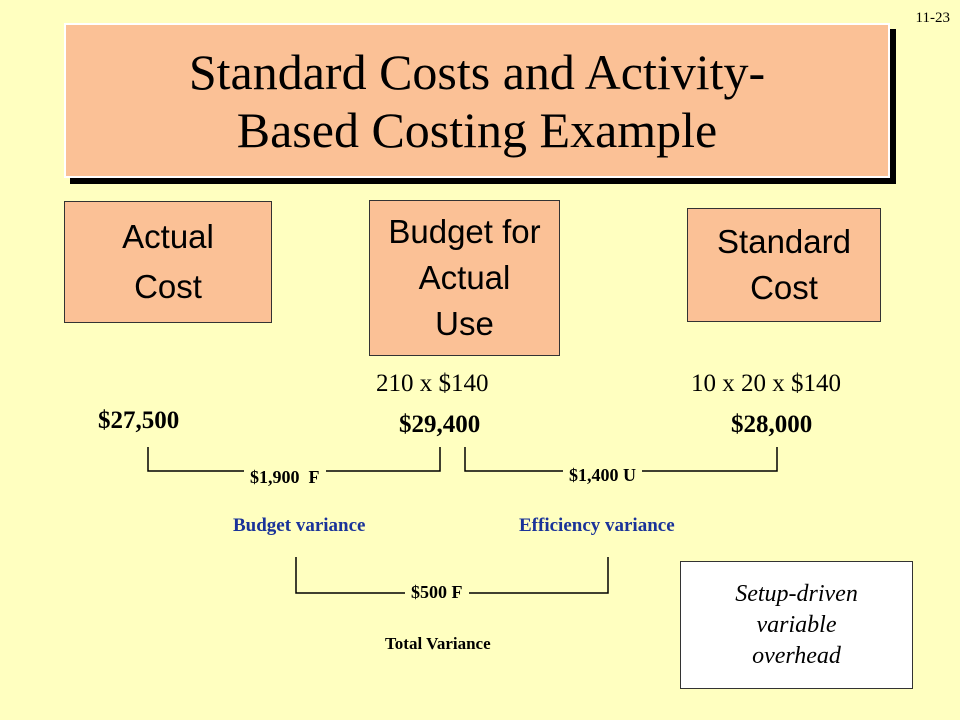  Describe the element at coordinates (796, 593) in the screenshot. I see `note-line-1: Setup-driven` at that location.